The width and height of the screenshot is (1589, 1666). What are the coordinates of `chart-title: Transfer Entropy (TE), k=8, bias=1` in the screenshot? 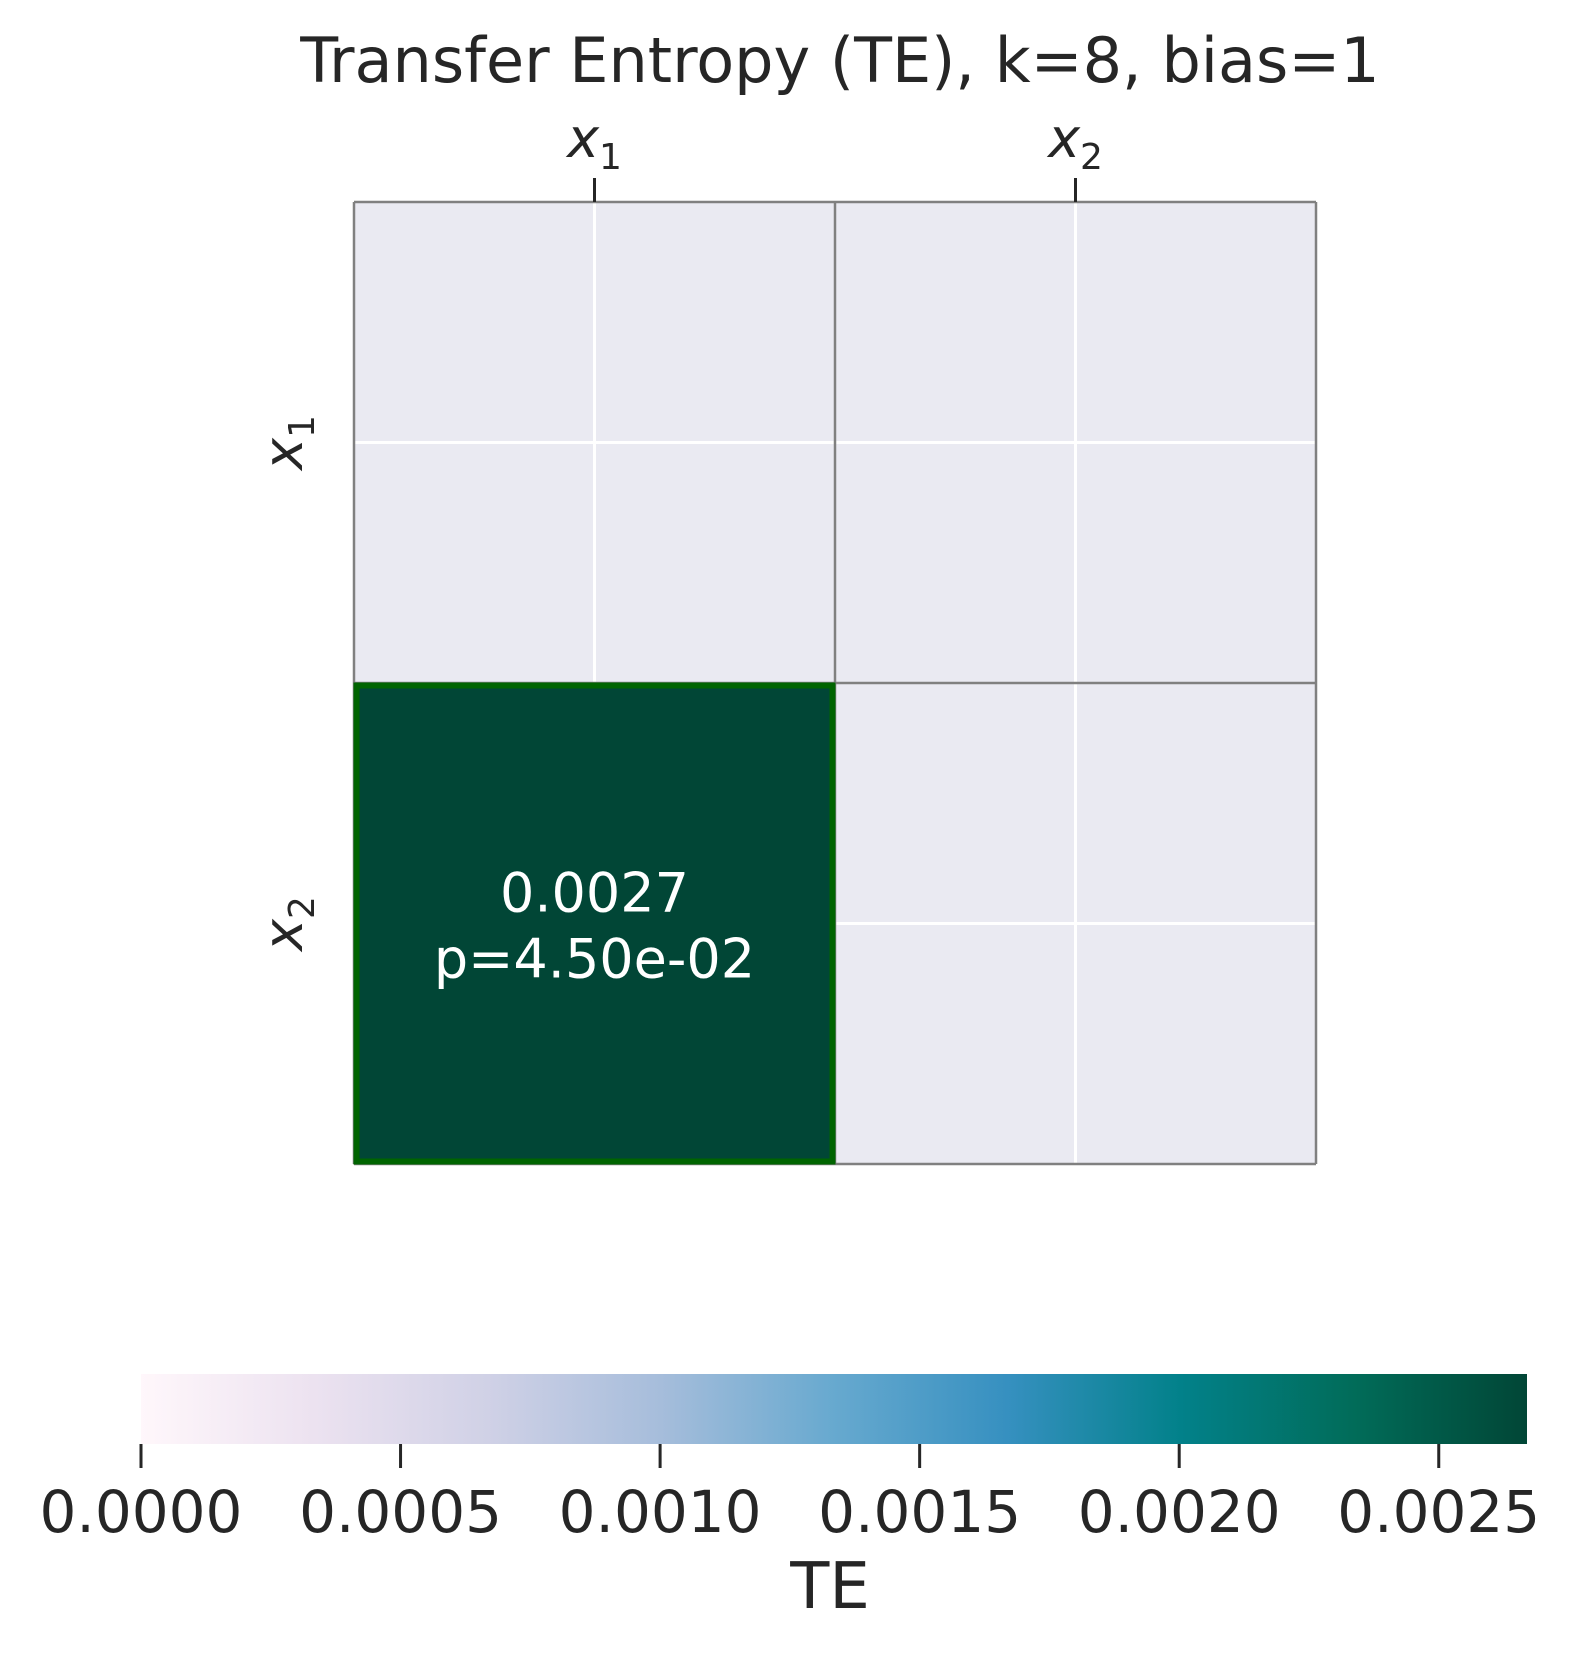 It's located at (839, 60).